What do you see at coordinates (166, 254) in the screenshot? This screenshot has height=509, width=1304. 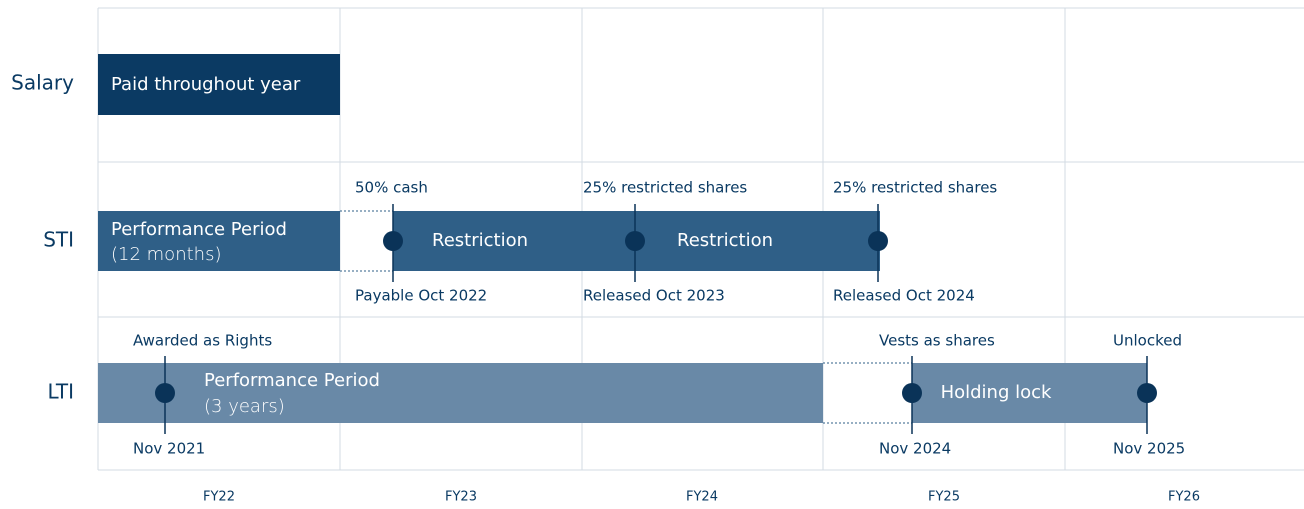 I see `bar-sublabel: (12 months)` at bounding box center [166, 254].